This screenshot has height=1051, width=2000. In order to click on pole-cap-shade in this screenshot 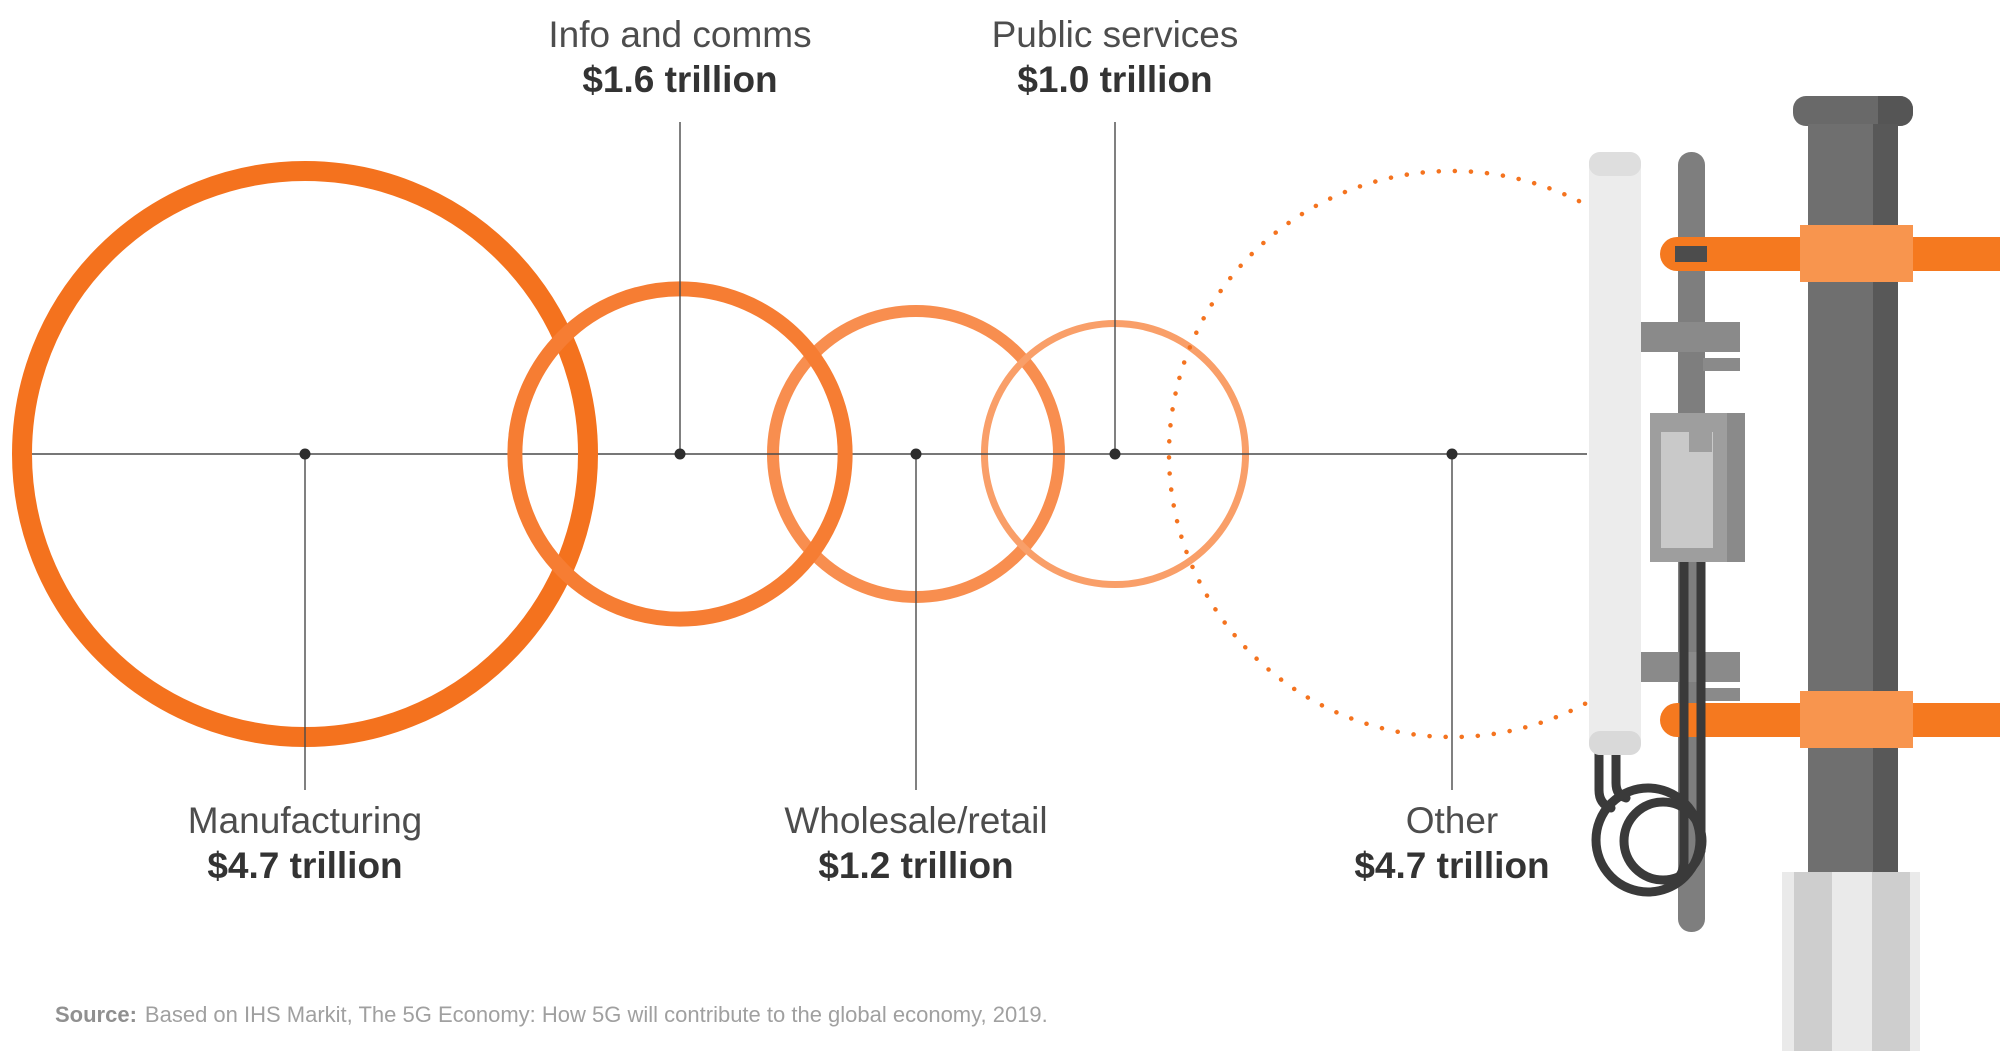, I will do `click(1895, 111)`.